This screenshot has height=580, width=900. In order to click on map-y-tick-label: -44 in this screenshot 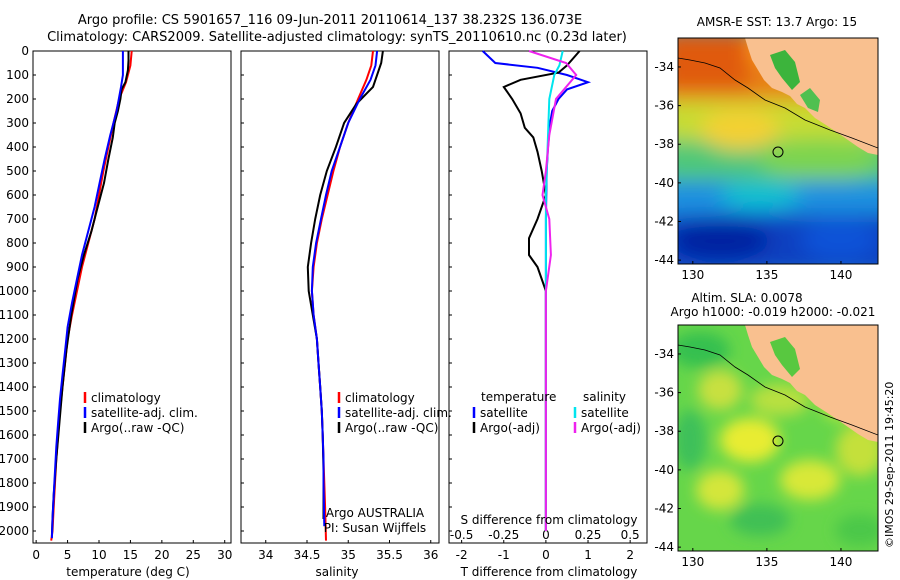, I will do `click(664, 260)`.